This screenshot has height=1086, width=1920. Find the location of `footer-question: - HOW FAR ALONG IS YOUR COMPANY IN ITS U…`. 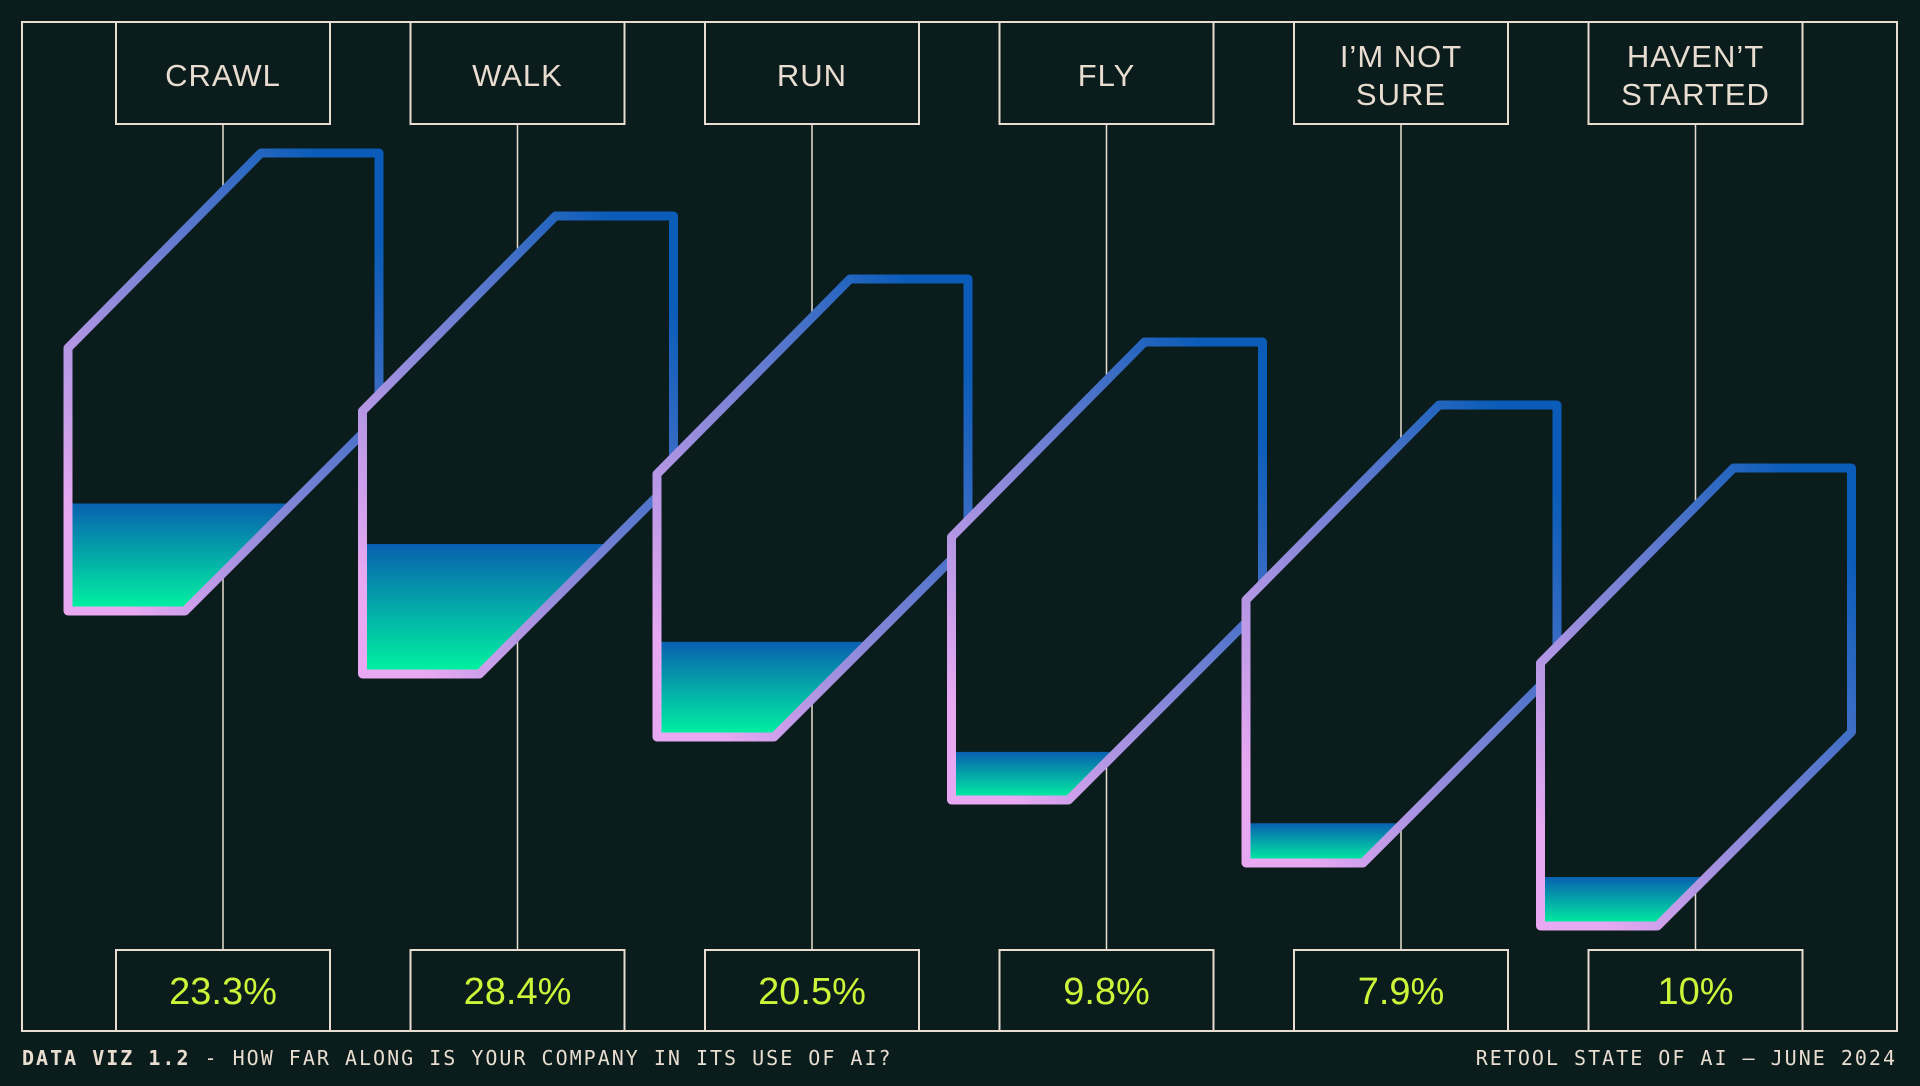

footer-question: - HOW FAR ALONG IS YOUR COMPANY IN ITS U… is located at coordinates (541, 1058).